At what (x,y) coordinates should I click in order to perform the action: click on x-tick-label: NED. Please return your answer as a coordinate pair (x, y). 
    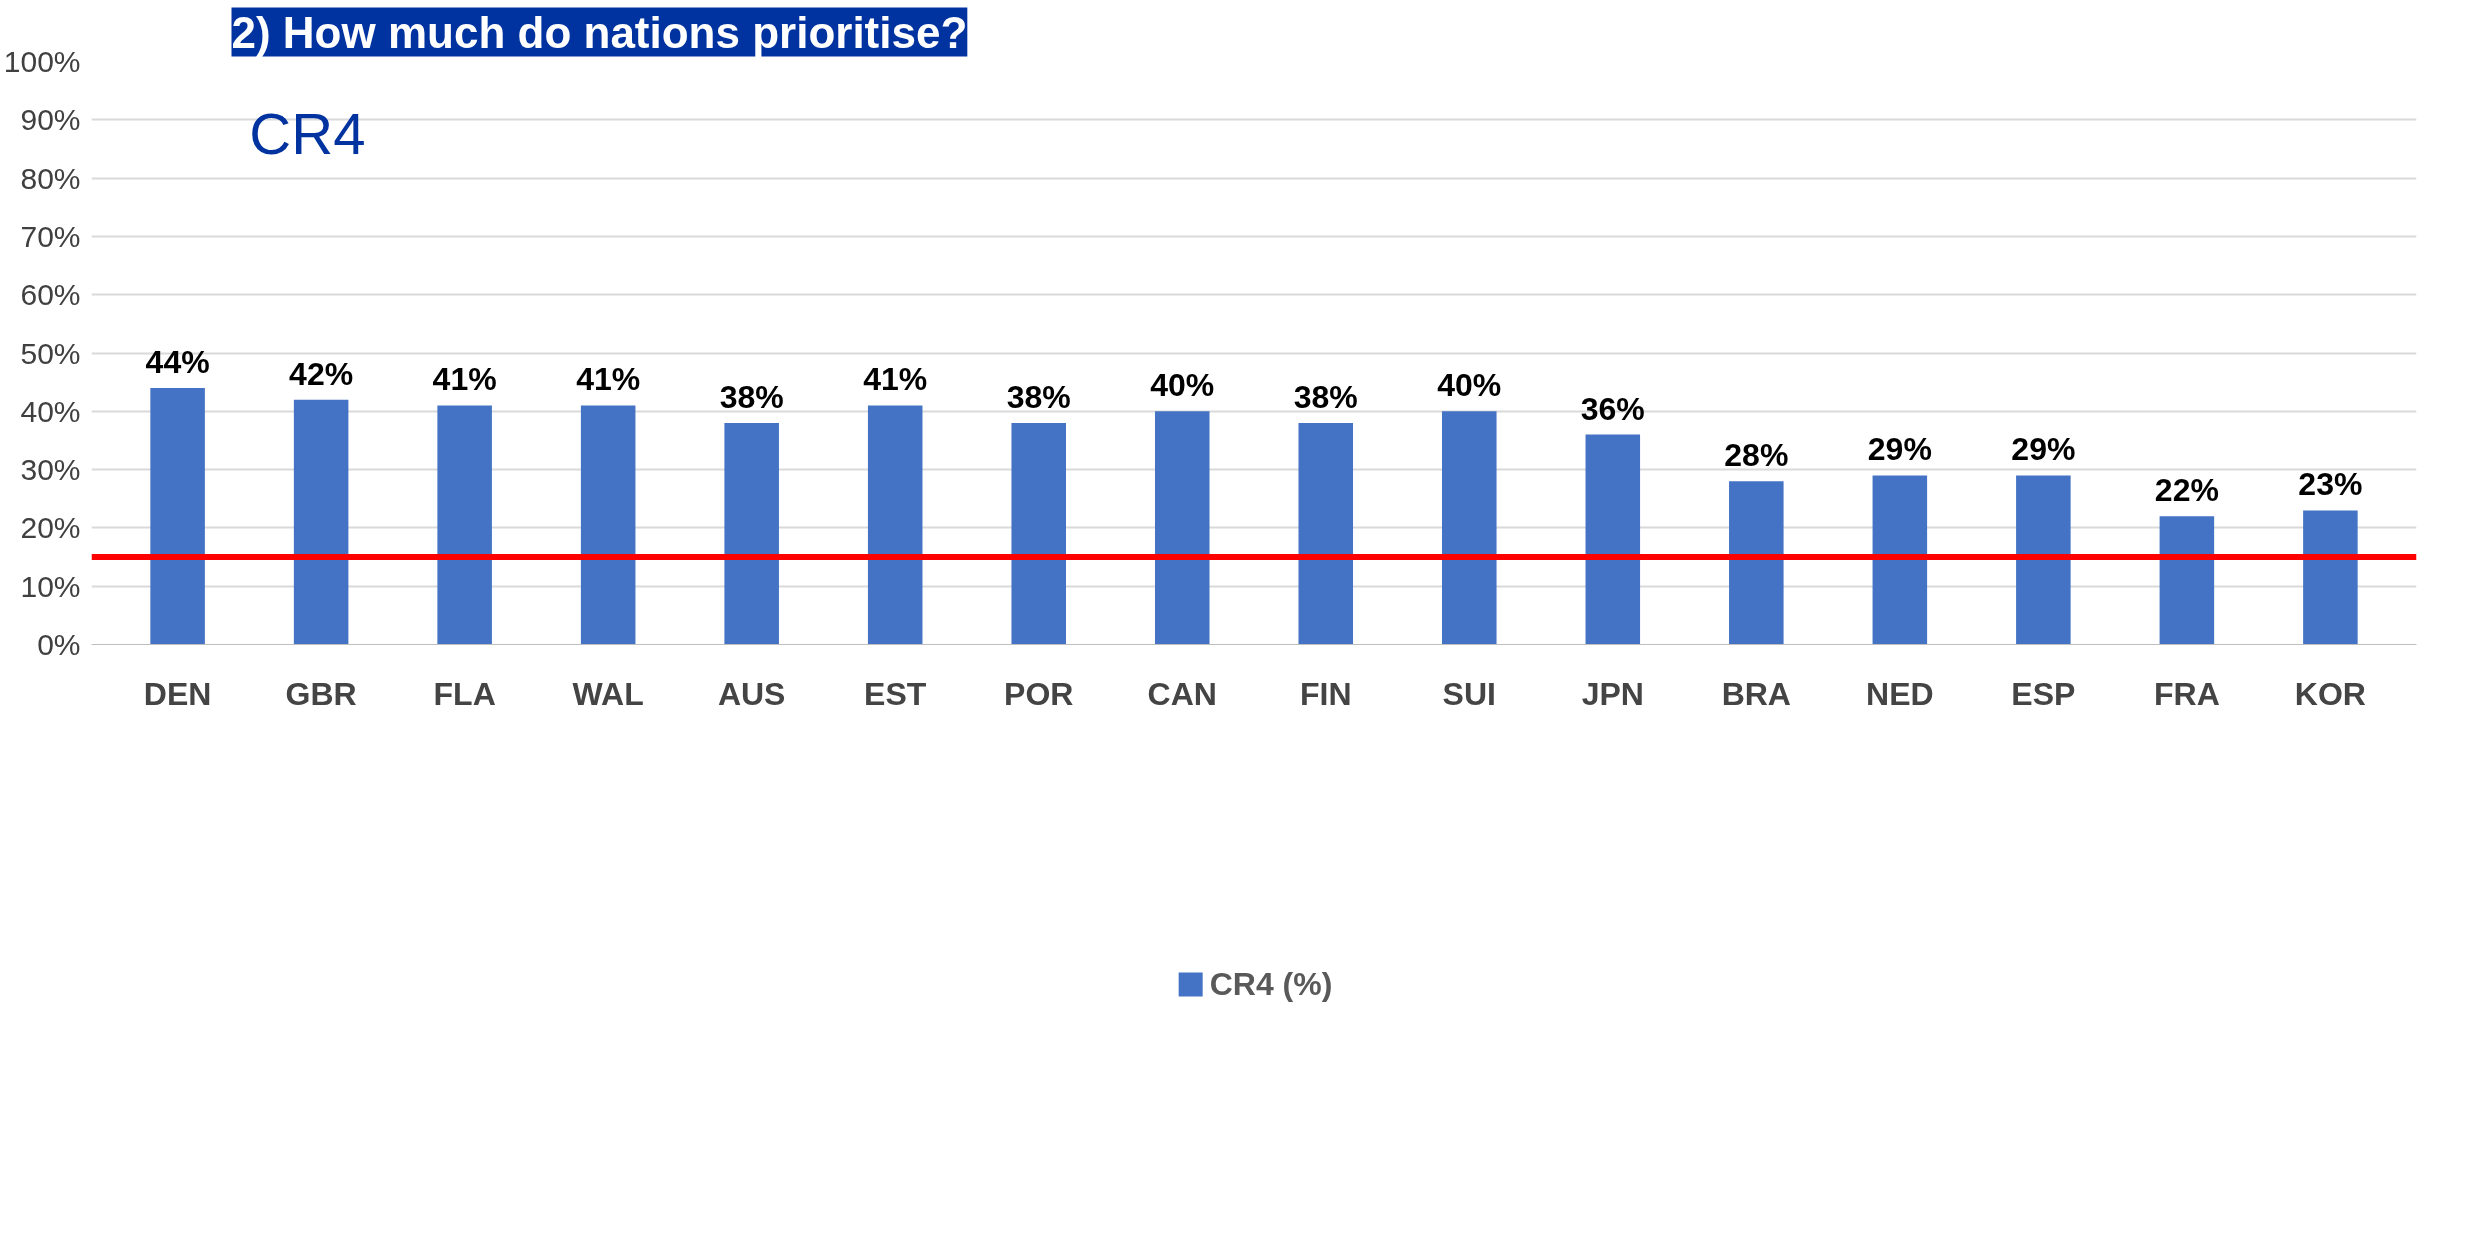
    Looking at the image, I should click on (1900, 693).